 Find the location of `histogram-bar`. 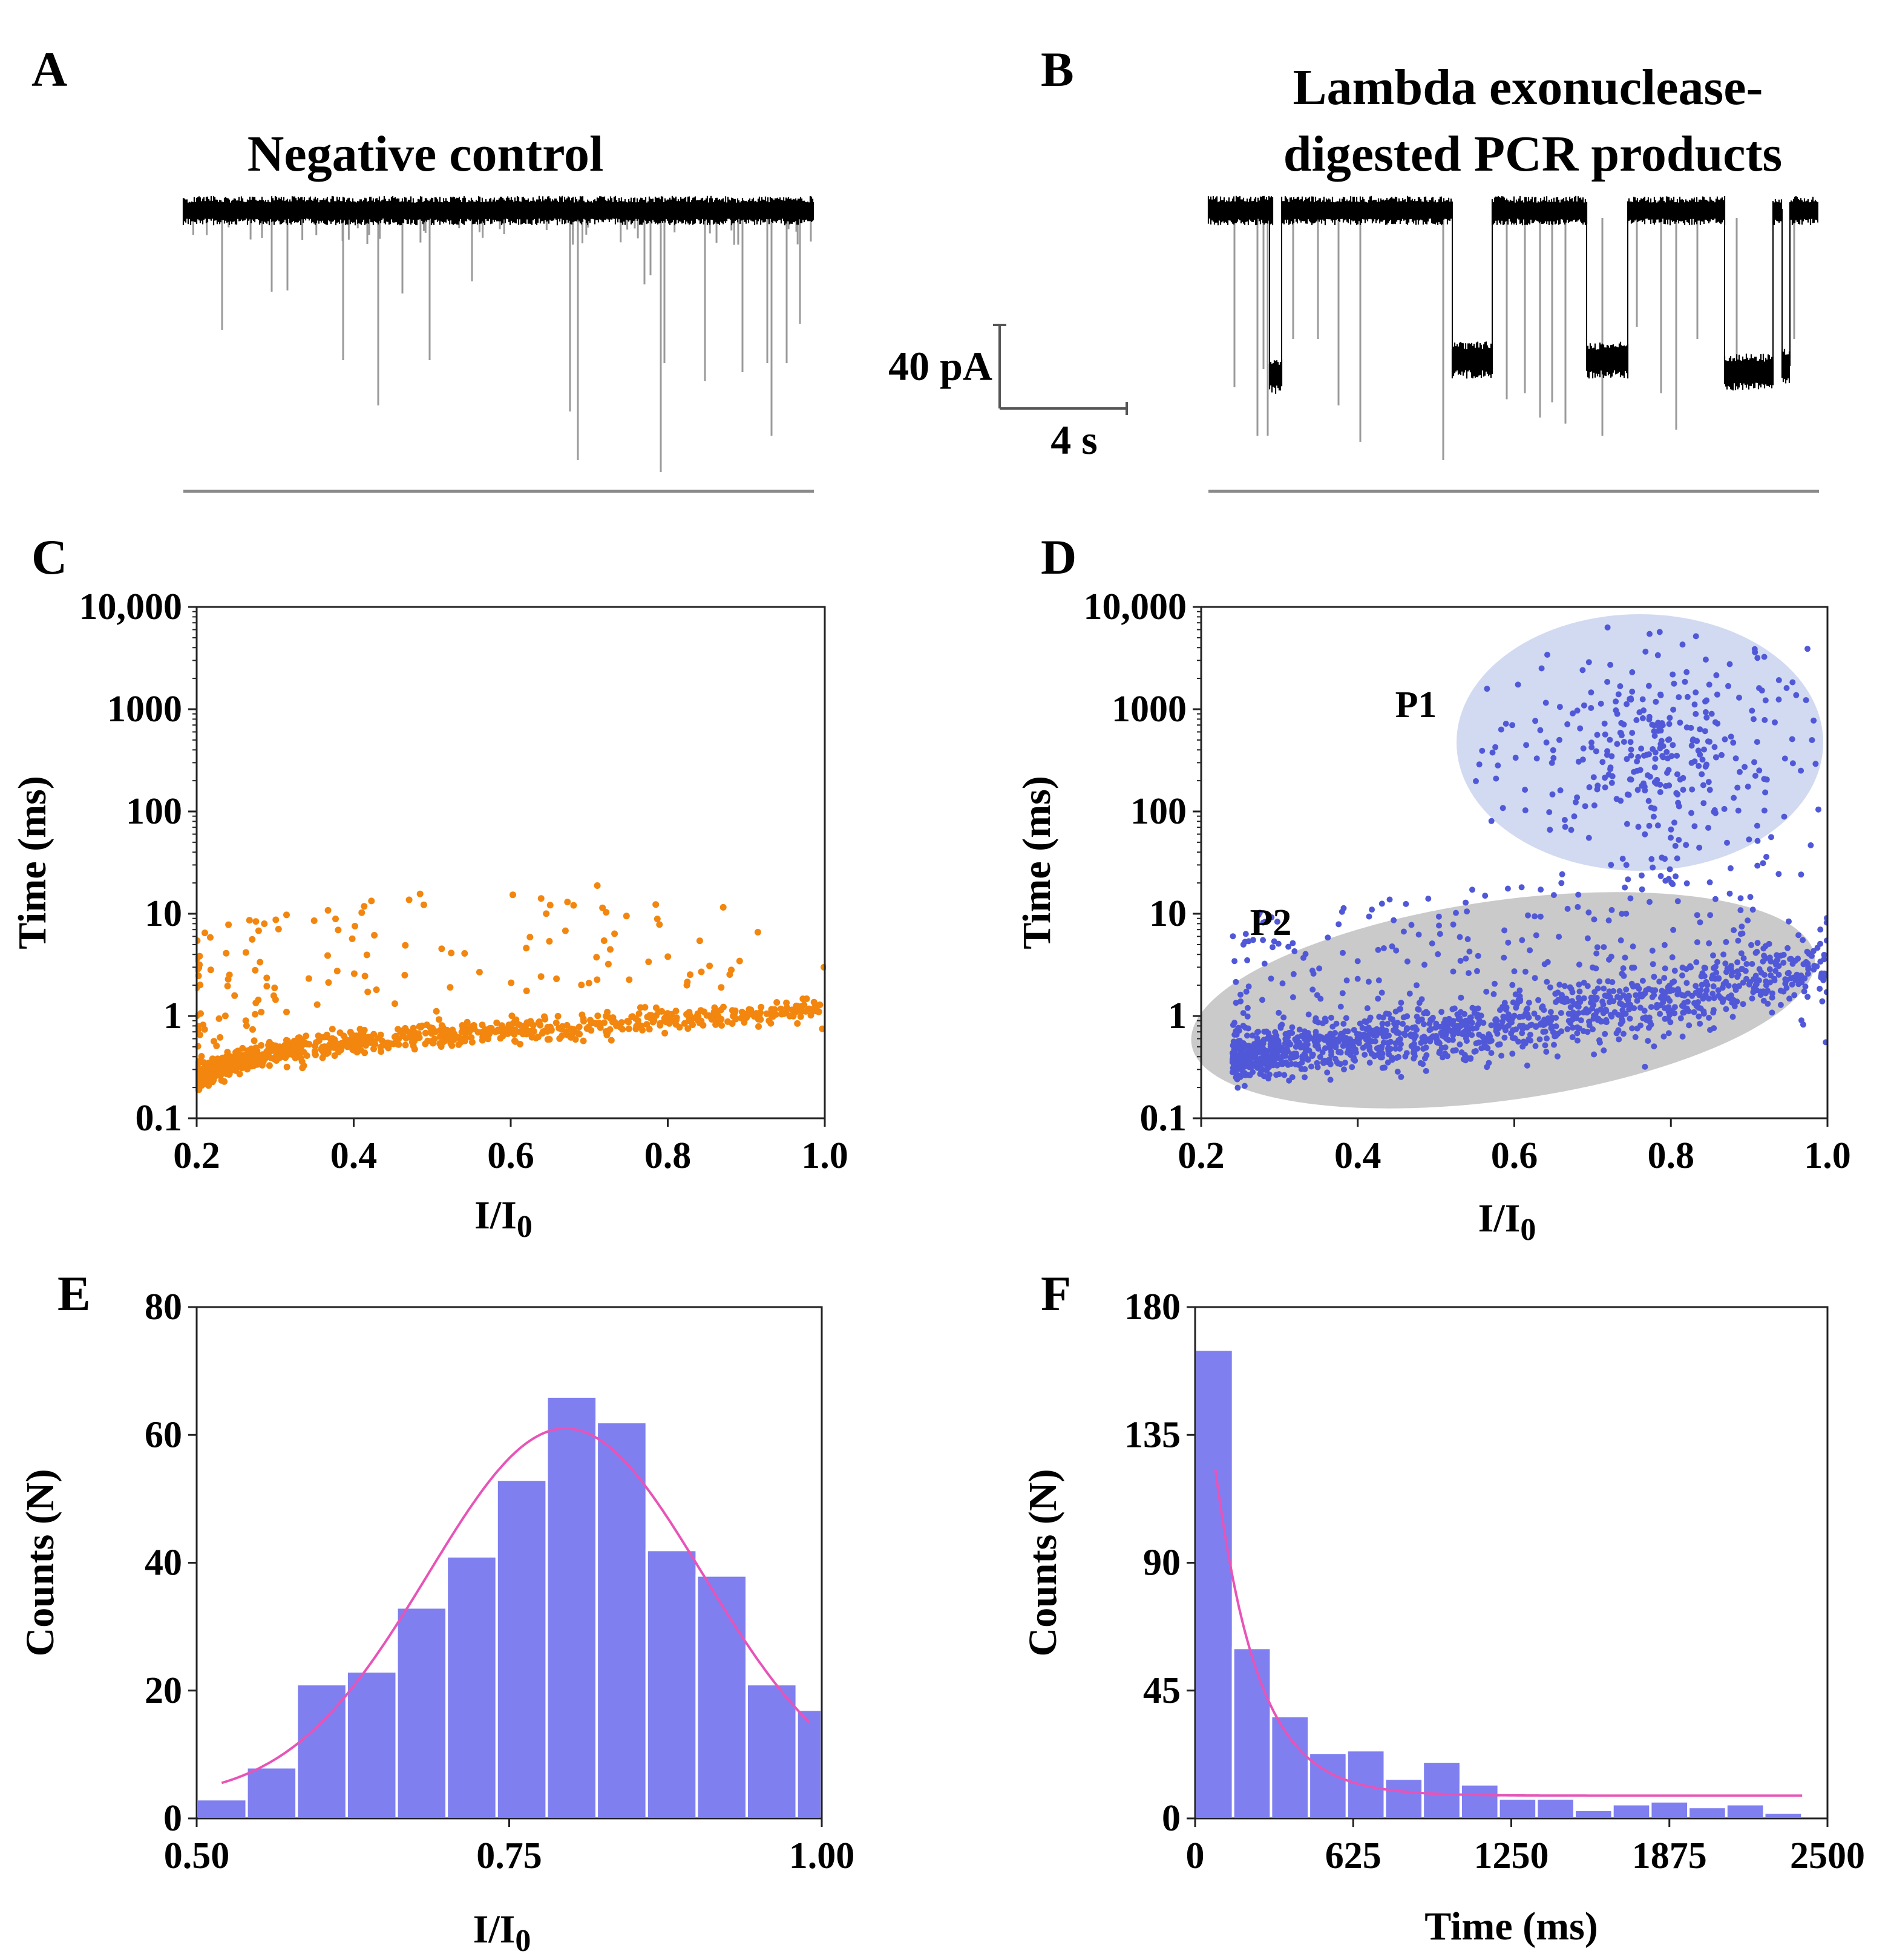

histogram-bar is located at coordinates (471, 1687).